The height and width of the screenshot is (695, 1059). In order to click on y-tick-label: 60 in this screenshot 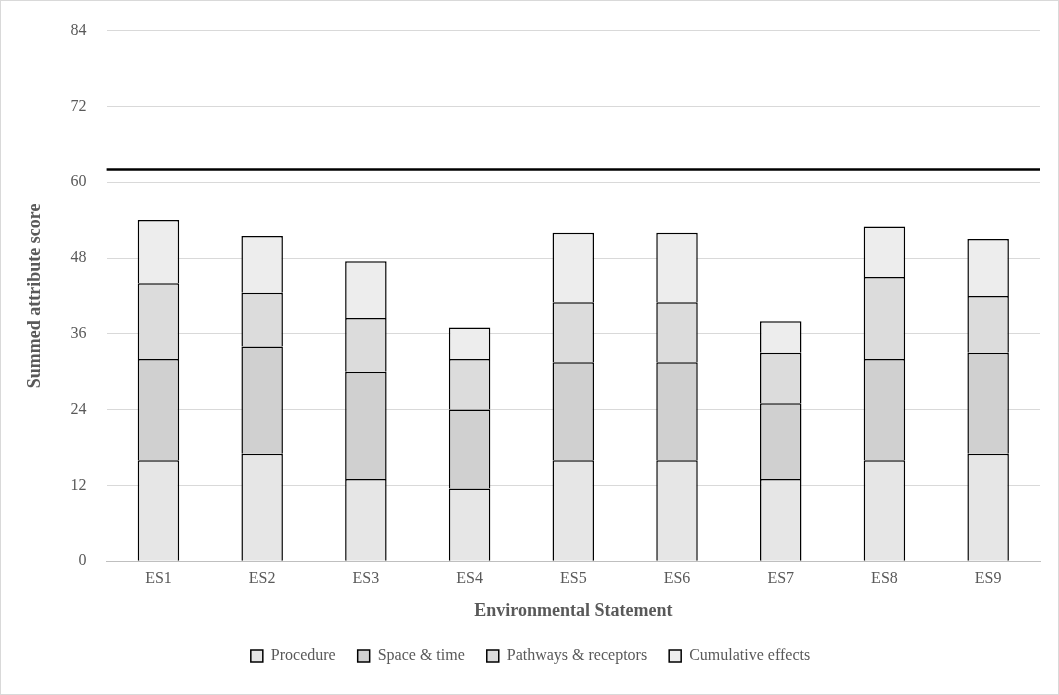, I will do `click(78, 181)`.